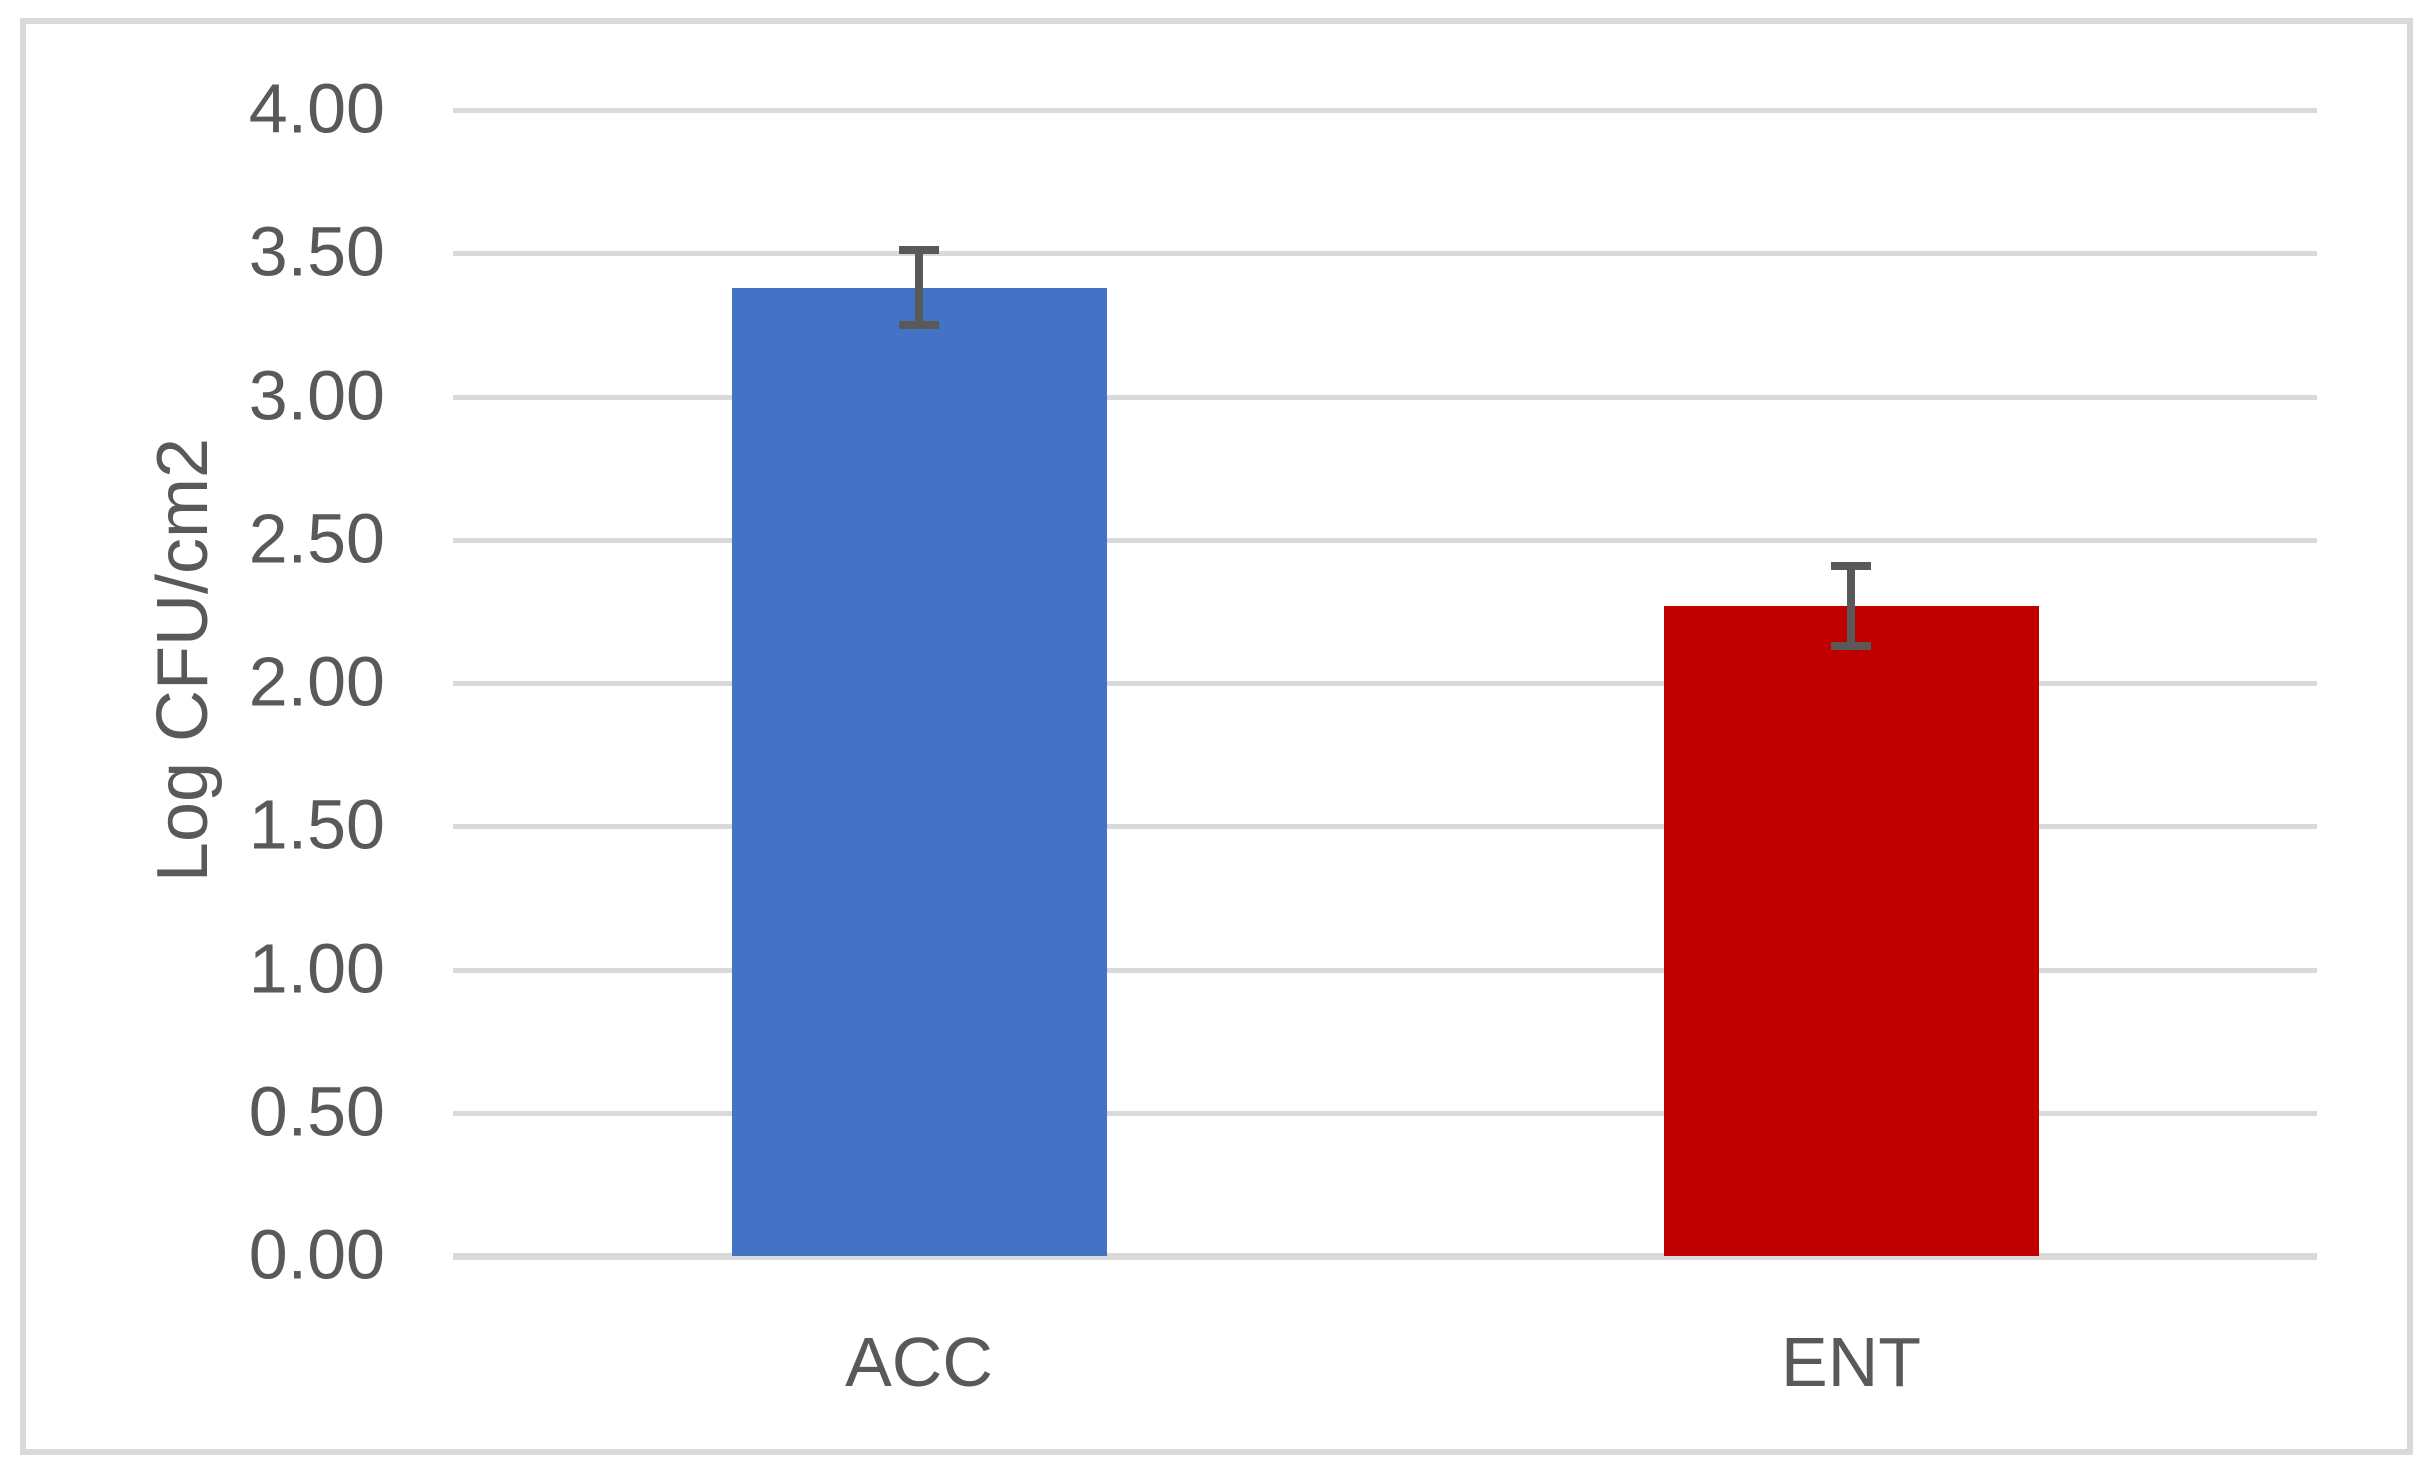 This screenshot has width=2432, height=1472. I want to click on bar-ACC, so click(919, 771).